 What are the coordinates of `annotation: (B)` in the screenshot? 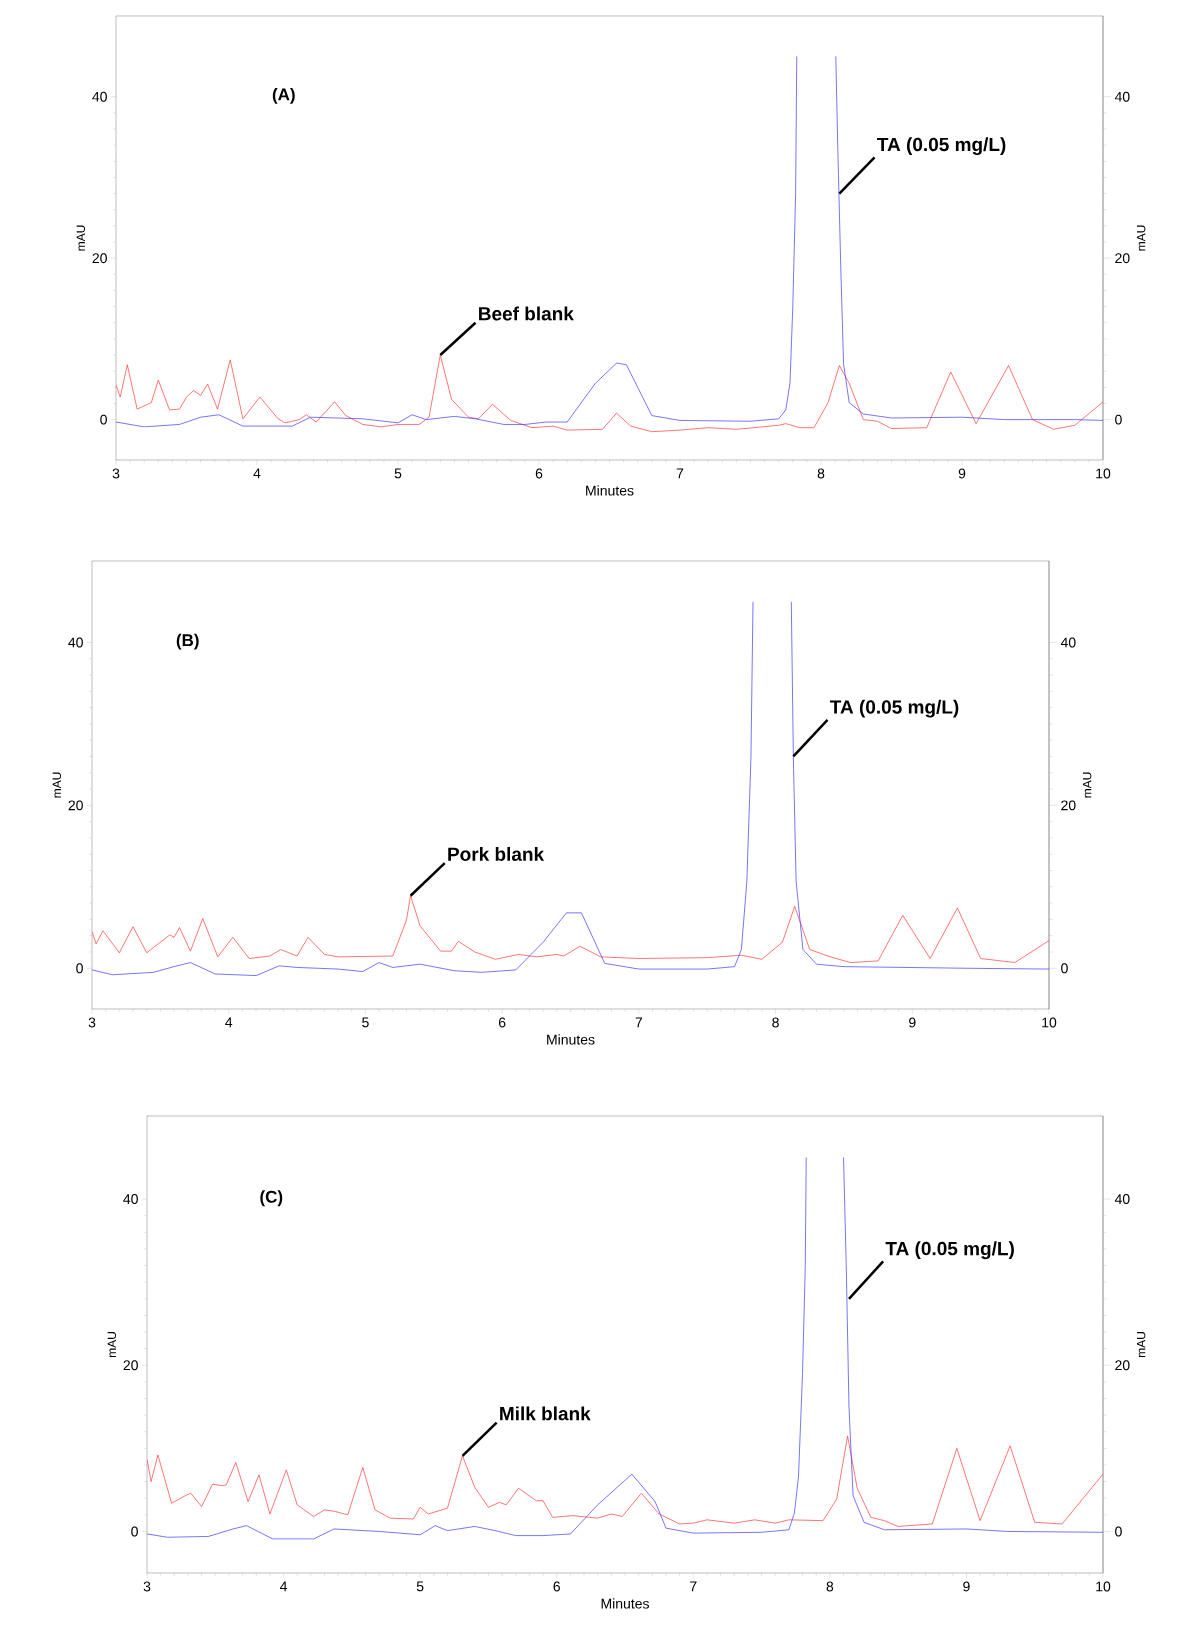 It's located at (187, 641).